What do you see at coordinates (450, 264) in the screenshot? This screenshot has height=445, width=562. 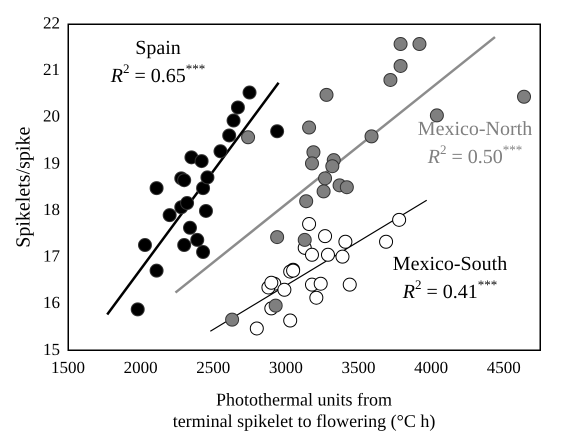 I see `series-label: Mexico-South` at bounding box center [450, 264].